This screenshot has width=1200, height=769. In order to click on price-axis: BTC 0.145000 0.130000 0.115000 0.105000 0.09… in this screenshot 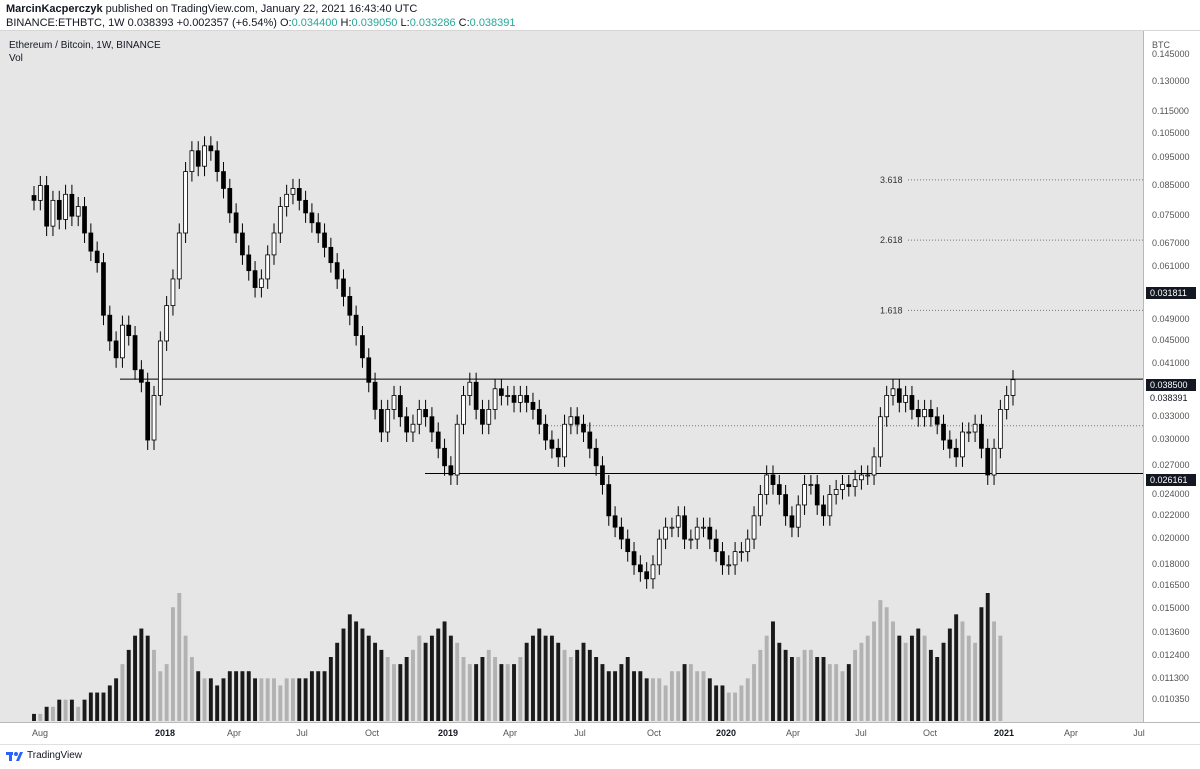, I will do `click(1171, 376)`.